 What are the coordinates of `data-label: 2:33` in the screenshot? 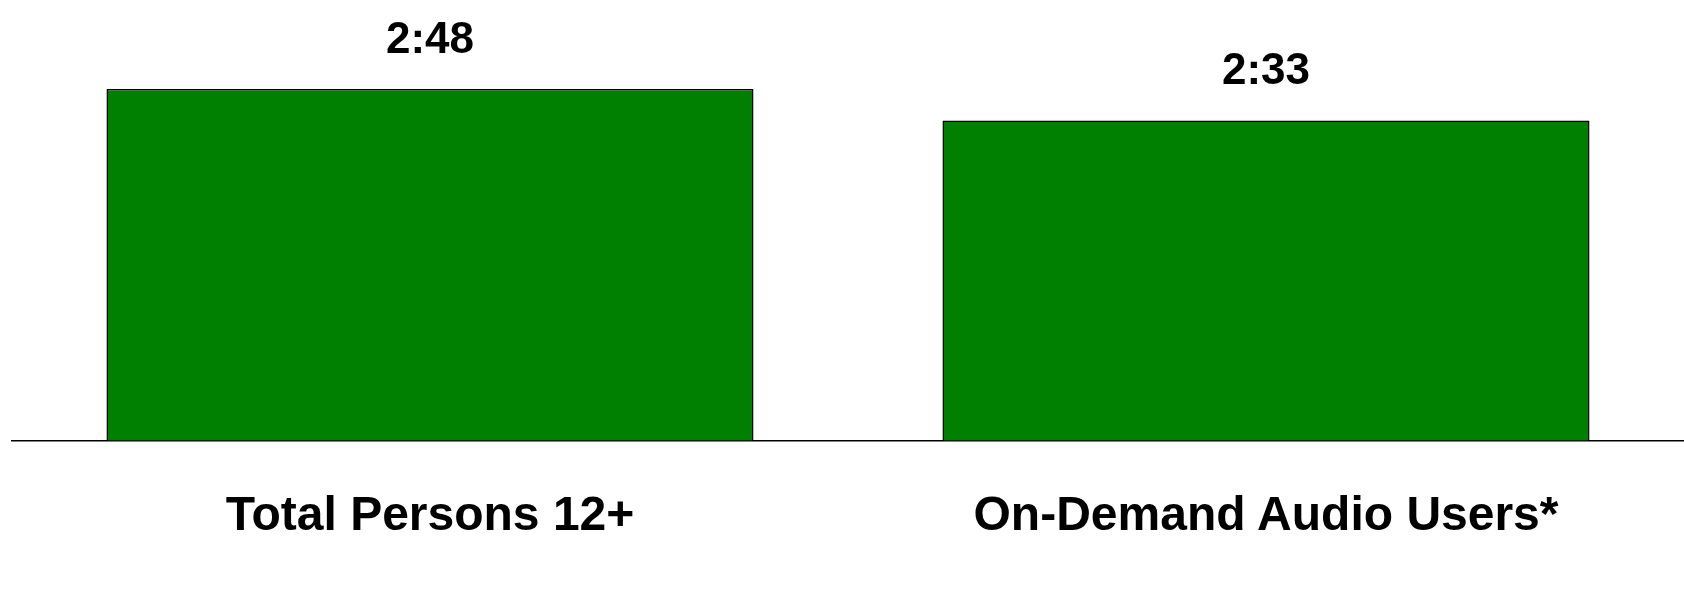 It's located at (1266, 69).